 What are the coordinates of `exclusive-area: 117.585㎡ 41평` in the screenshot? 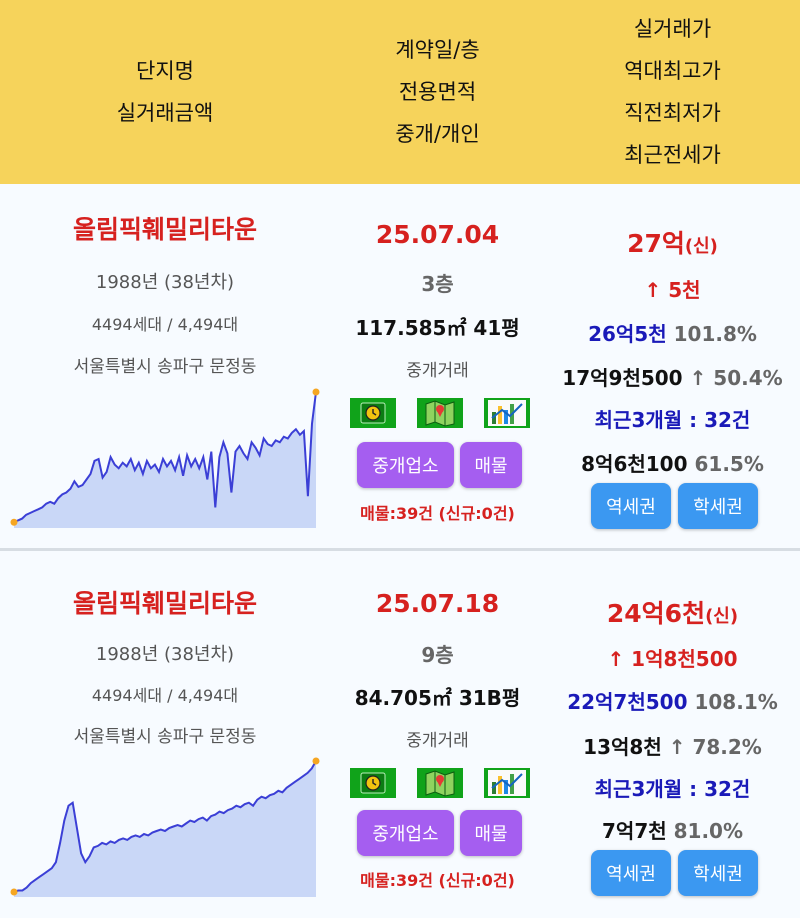 It's located at (437, 328).